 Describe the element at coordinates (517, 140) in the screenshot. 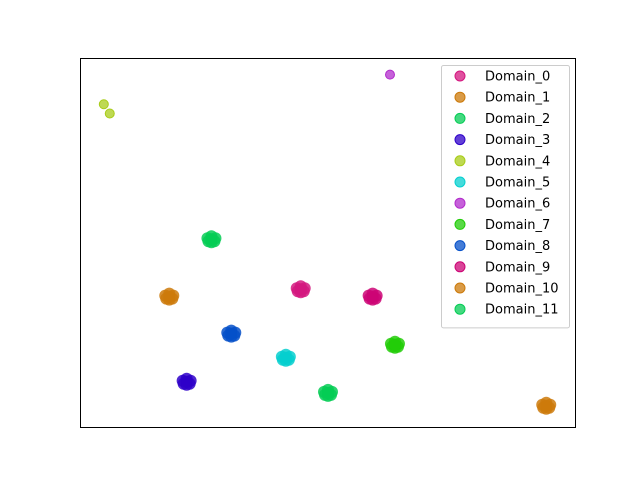

I see `legend-label-domain-3: Domain_3` at that location.